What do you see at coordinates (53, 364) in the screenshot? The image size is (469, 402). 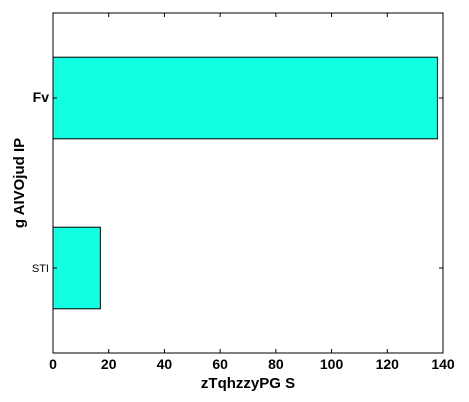 I see `x-tick-label: 0` at bounding box center [53, 364].